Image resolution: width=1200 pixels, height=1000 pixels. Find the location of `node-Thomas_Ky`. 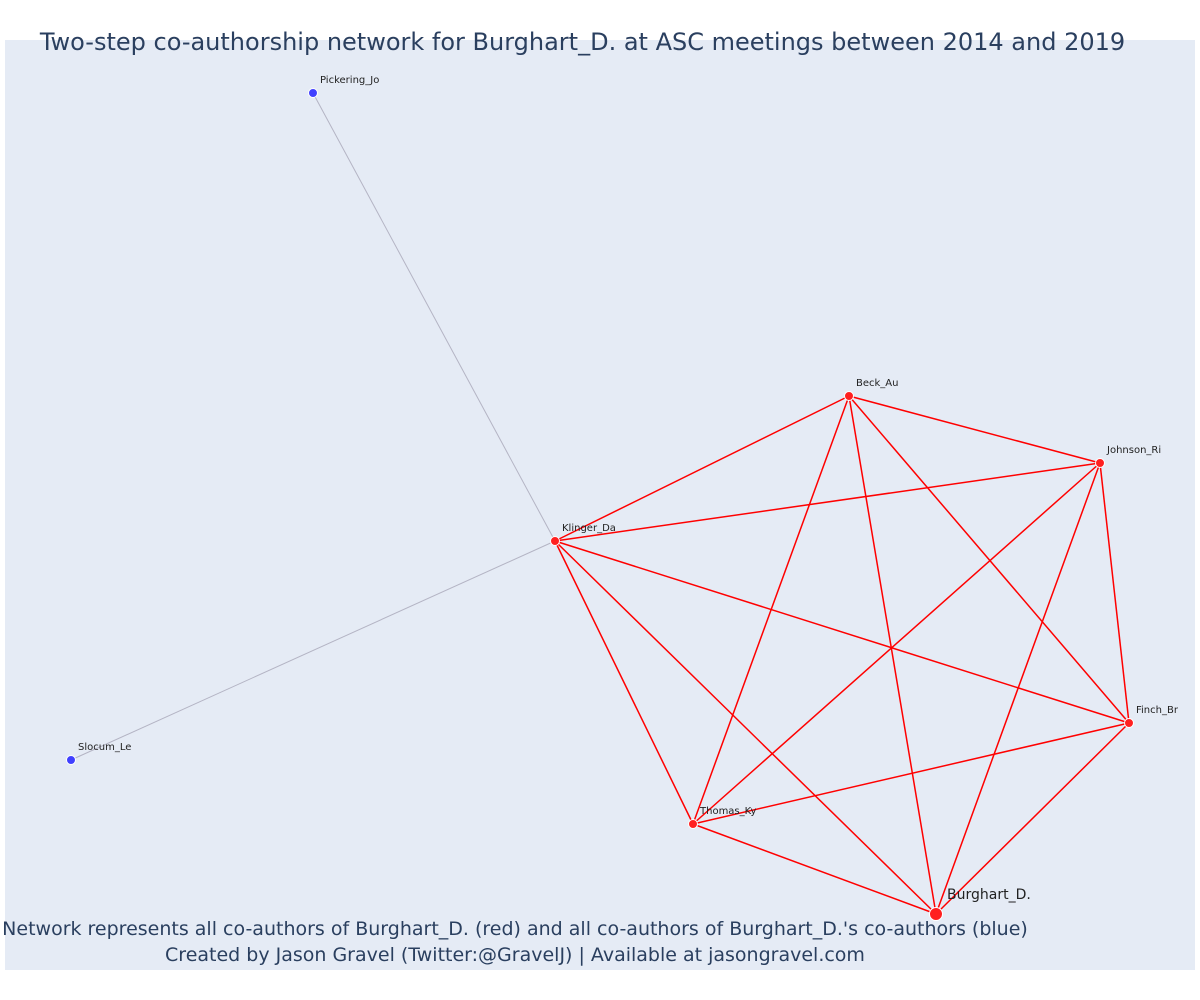

node-Thomas_Ky is located at coordinates (693, 824).